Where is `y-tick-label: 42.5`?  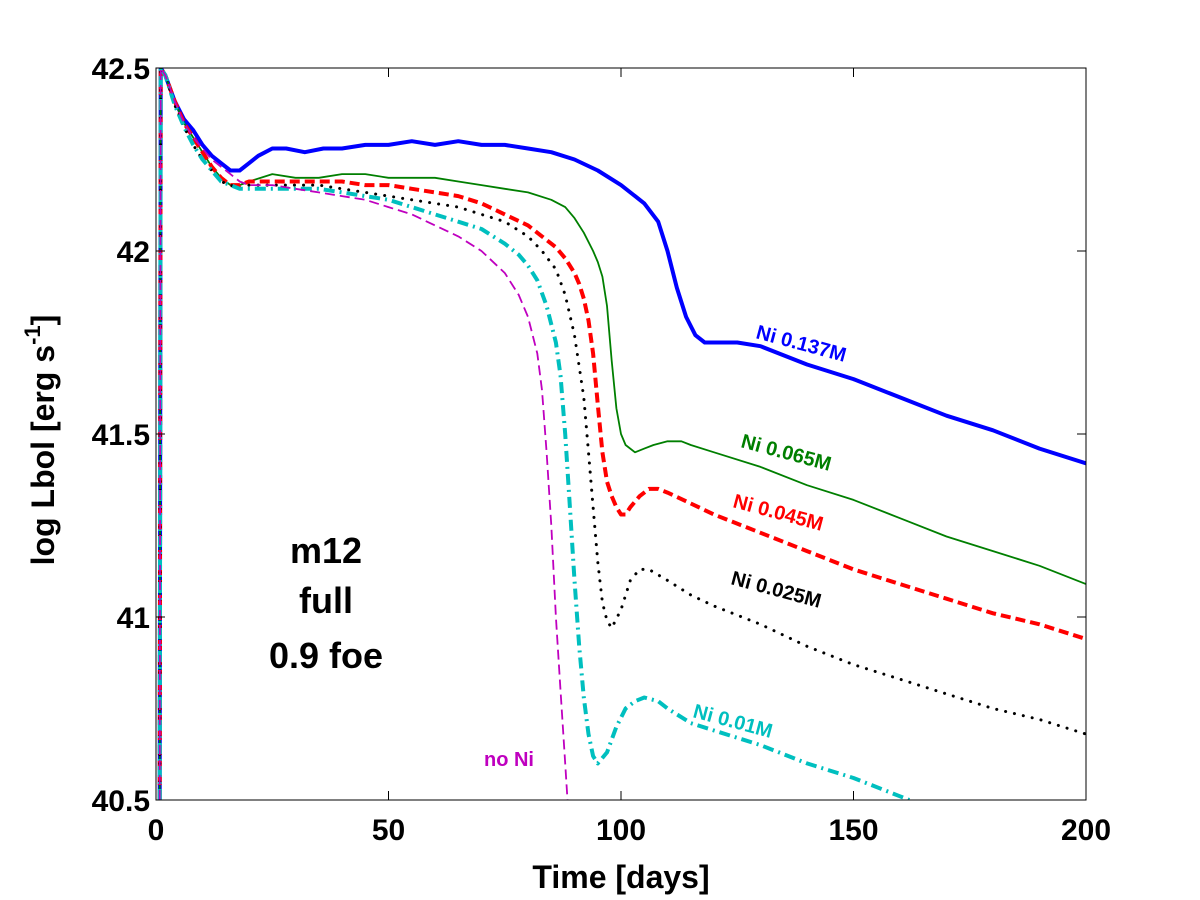
y-tick-label: 42.5 is located at coordinates (121, 69).